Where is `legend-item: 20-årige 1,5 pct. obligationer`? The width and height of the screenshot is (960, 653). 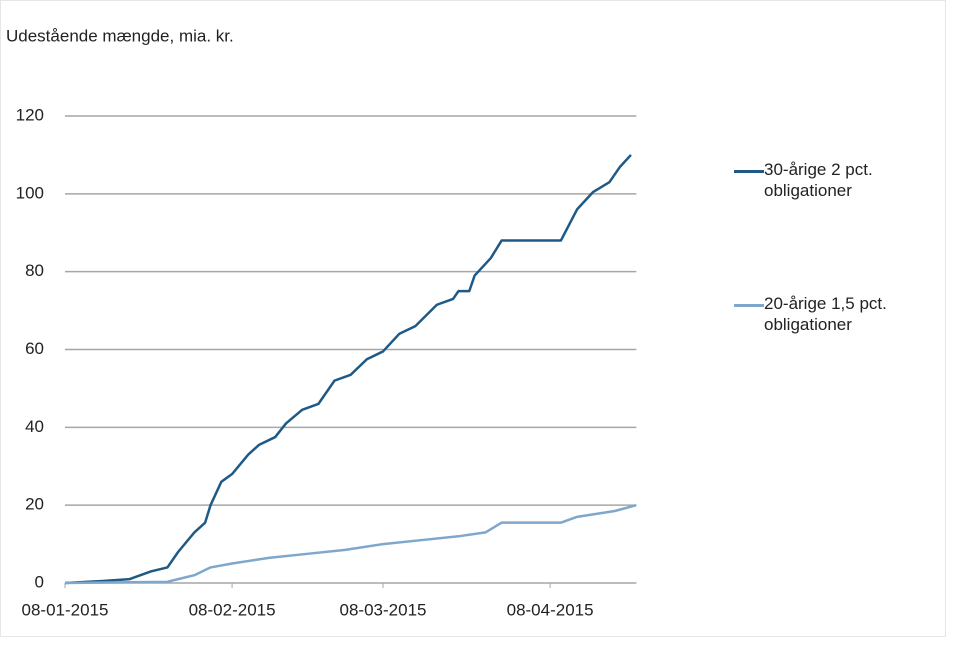 legend-item: 20-årige 1,5 pct. obligationer is located at coordinates (841, 314).